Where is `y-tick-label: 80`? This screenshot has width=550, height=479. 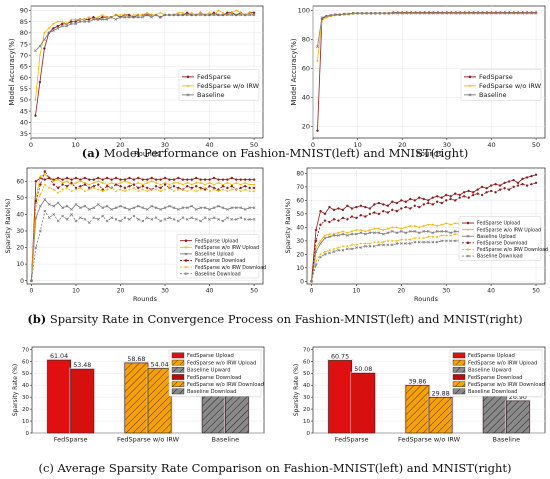 y-tick-label: 80 is located at coordinates (300, 173).